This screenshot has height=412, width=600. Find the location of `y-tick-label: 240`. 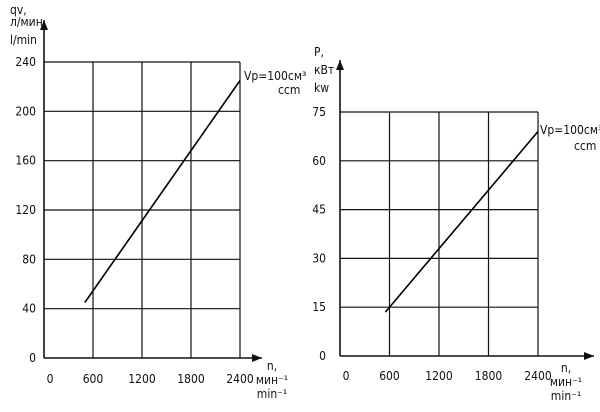

y-tick-label: 240 is located at coordinates (25, 62).